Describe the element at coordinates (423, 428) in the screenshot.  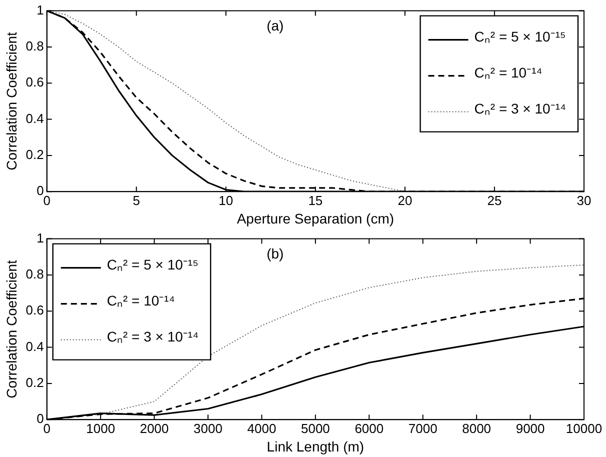
I see `x-tick-label: 7000` at that location.